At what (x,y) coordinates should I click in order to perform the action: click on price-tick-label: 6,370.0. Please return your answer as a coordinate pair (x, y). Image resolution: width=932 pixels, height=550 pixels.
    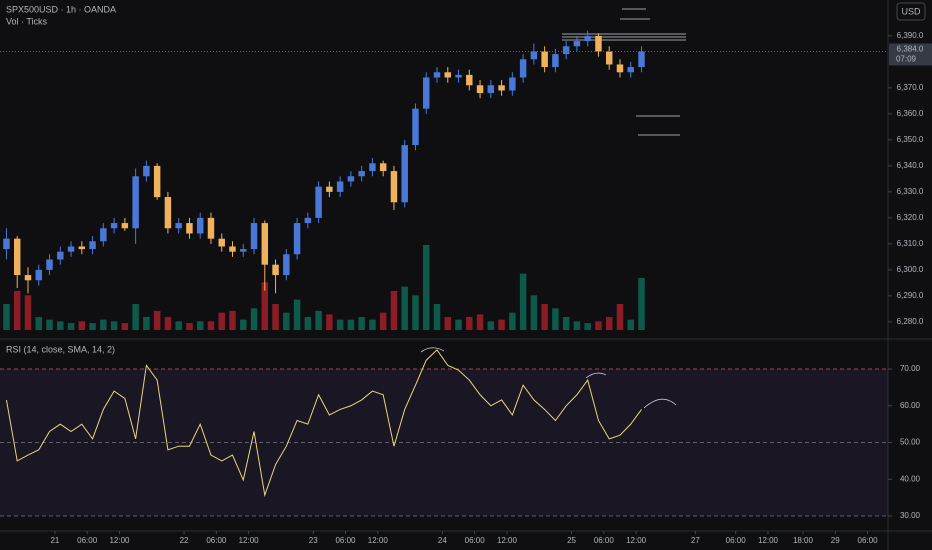
    Looking at the image, I should click on (910, 87).